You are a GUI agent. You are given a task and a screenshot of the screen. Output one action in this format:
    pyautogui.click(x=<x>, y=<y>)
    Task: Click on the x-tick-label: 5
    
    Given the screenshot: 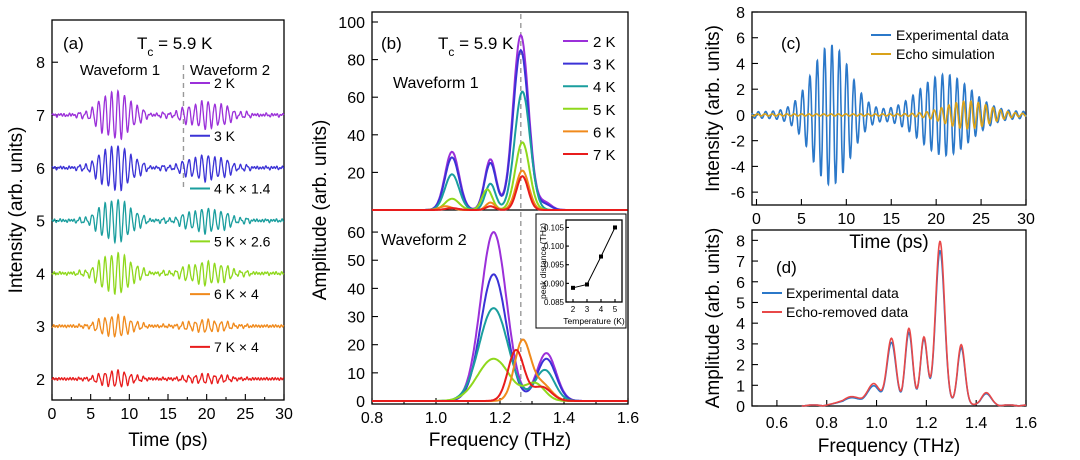 What is the action you would take?
    pyautogui.click(x=90, y=414)
    